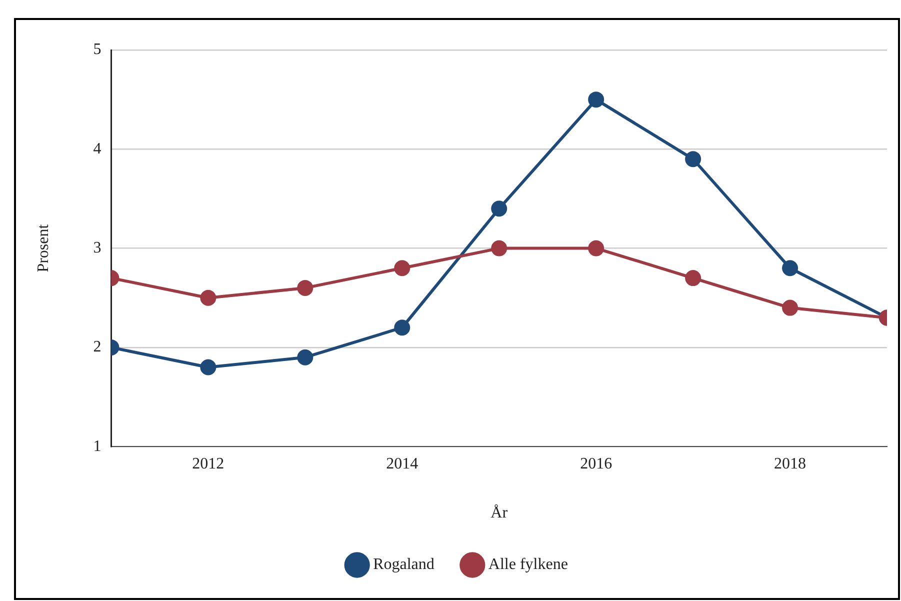 This screenshot has width=901, height=601. I want to click on y-axis-title: Prosent, so click(43, 248).